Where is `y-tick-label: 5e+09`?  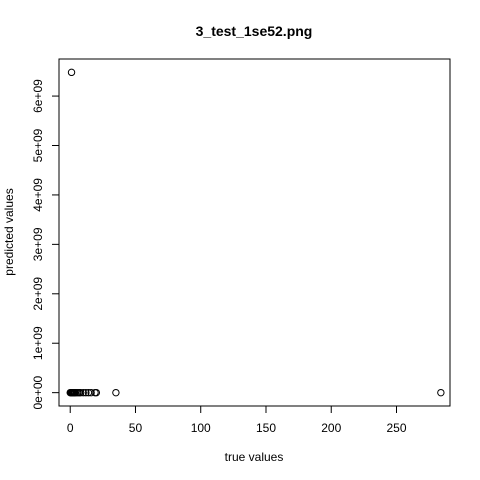
y-tick-label: 5e+09 is located at coordinates (38, 145).